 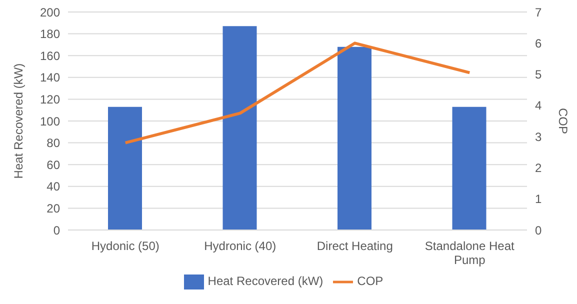 What do you see at coordinates (538, 105) in the screenshot?
I see `y2-tick-label: 4` at bounding box center [538, 105].